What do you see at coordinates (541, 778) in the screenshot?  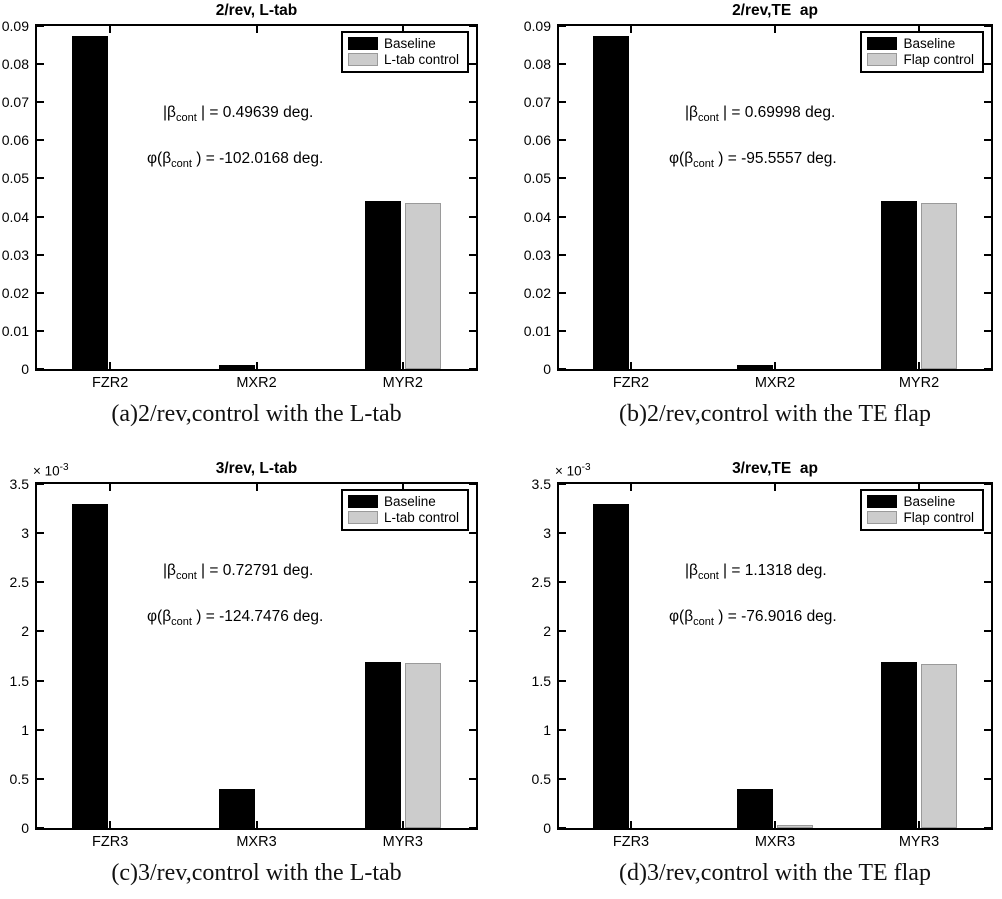 I see `y-tick-label: 0.5` at bounding box center [541, 778].